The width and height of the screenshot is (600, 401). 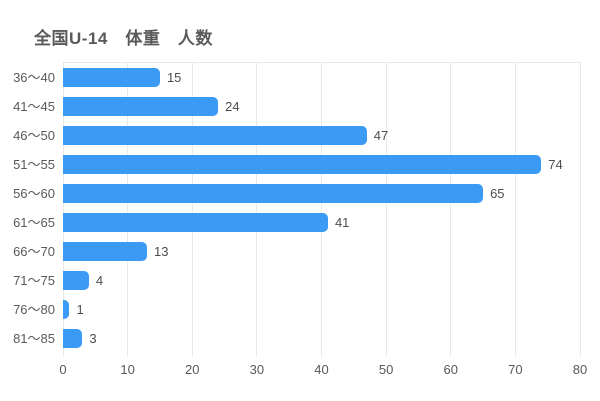 I want to click on category-label: 76〜80, so click(x=34, y=309).